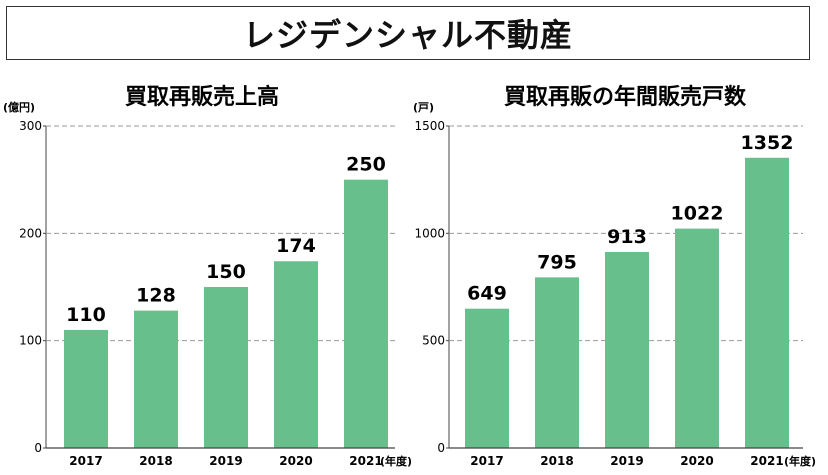 Image resolution: width=828 pixels, height=475 pixels. What do you see at coordinates (296, 246) in the screenshot?
I see `value-label: 174` at bounding box center [296, 246].